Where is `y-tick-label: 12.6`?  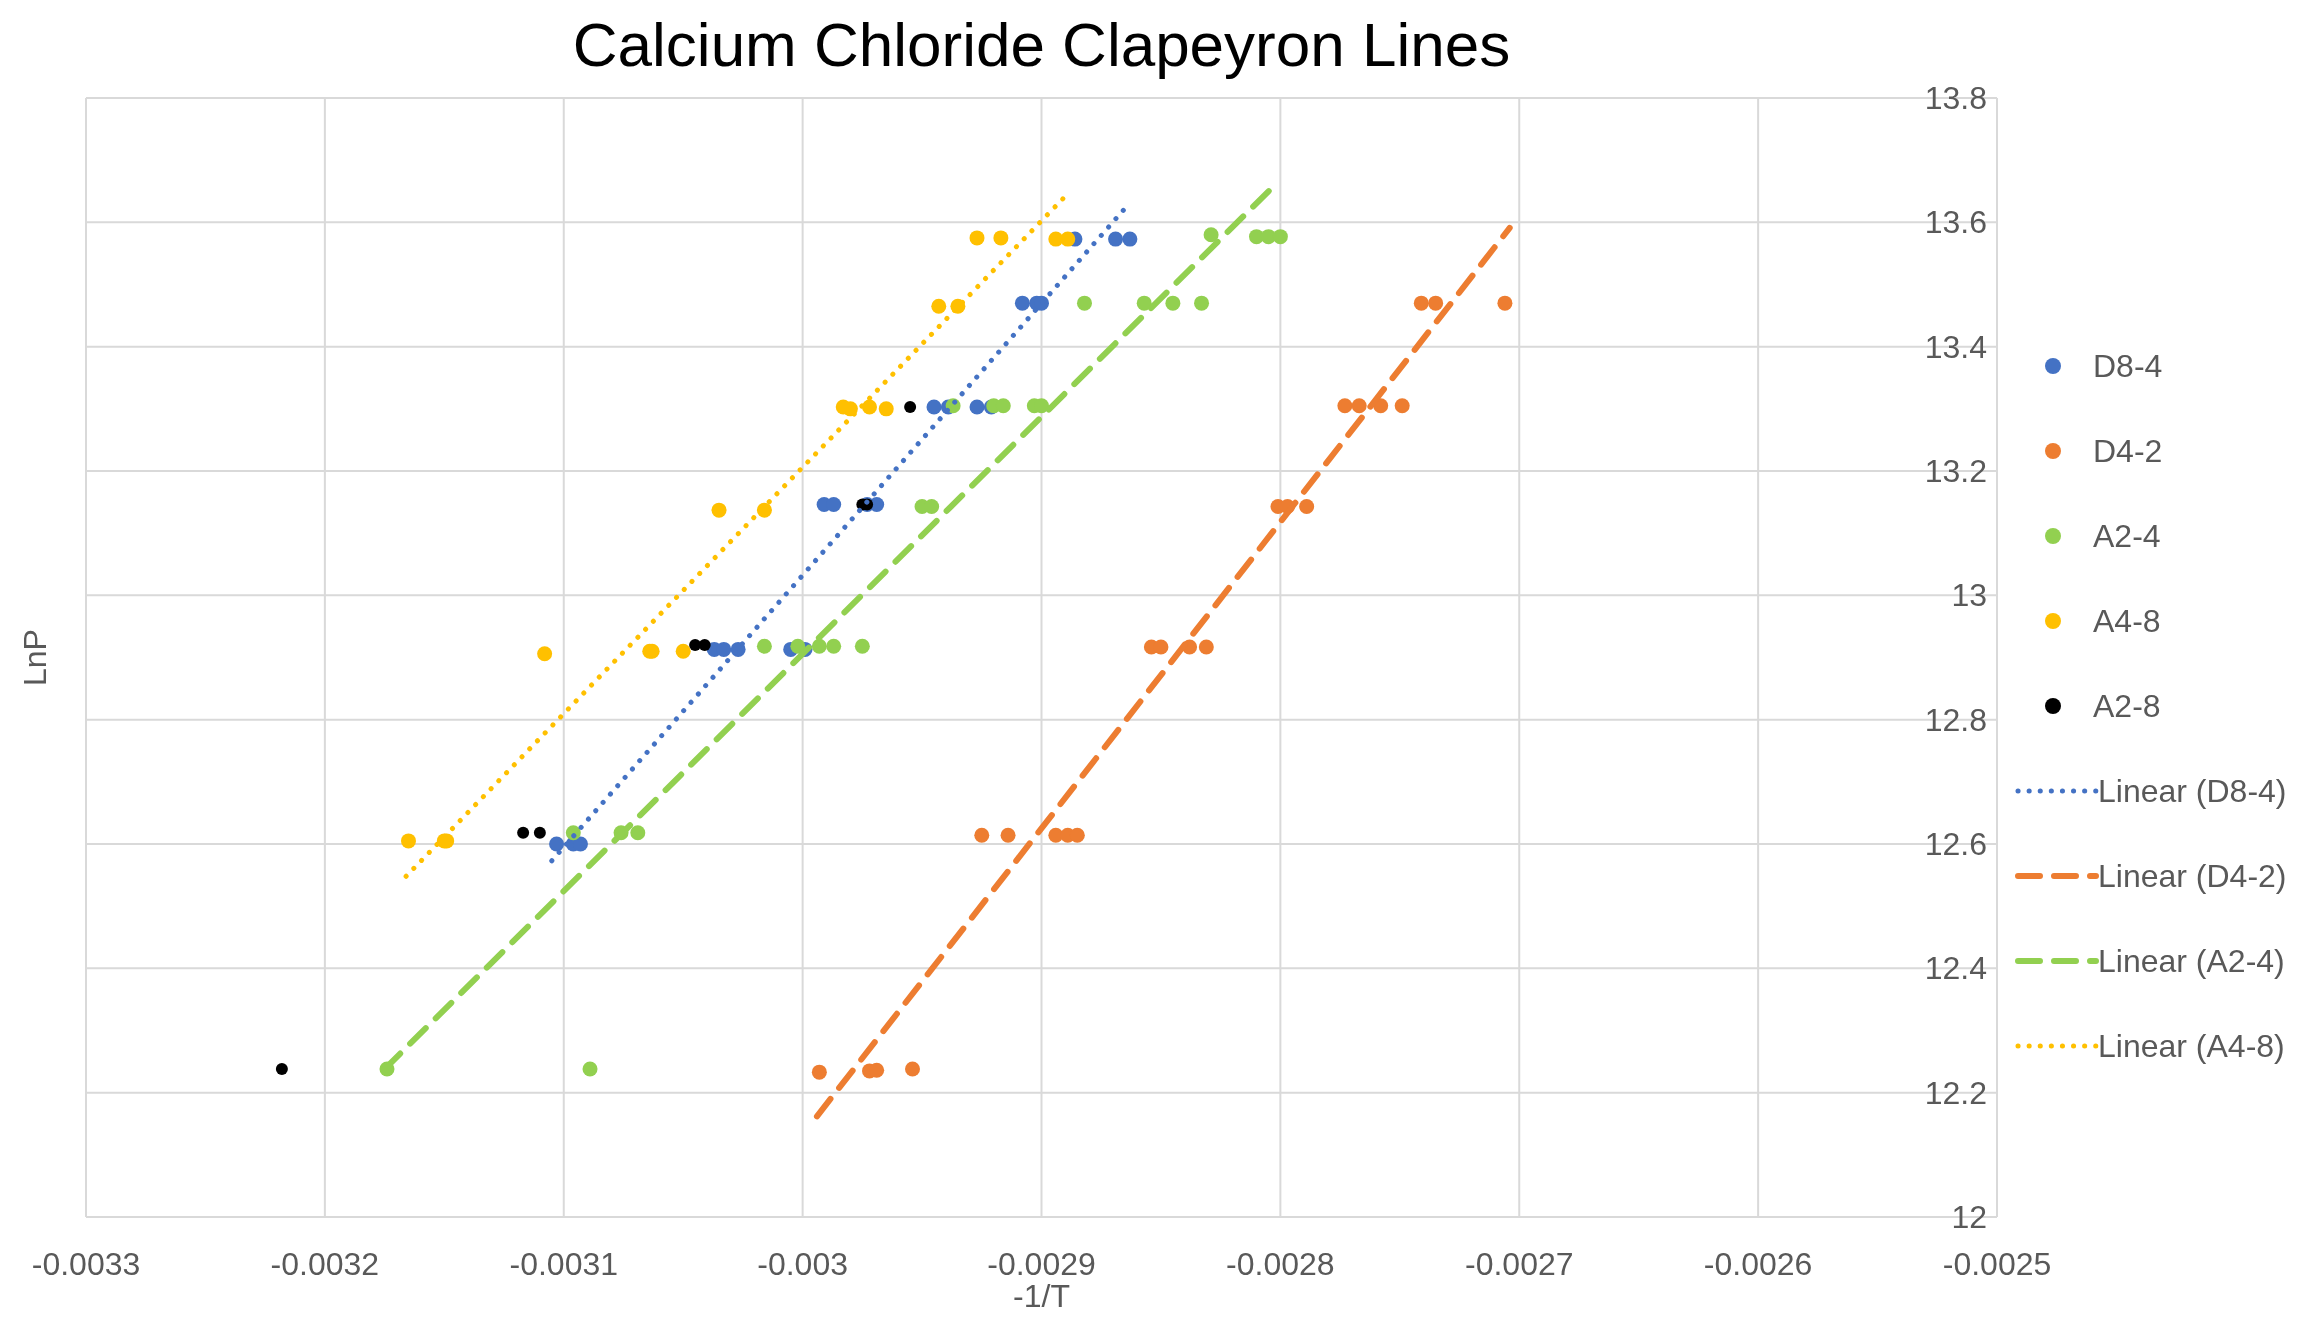 y-tick-label: 12.6 is located at coordinates (1955, 844).